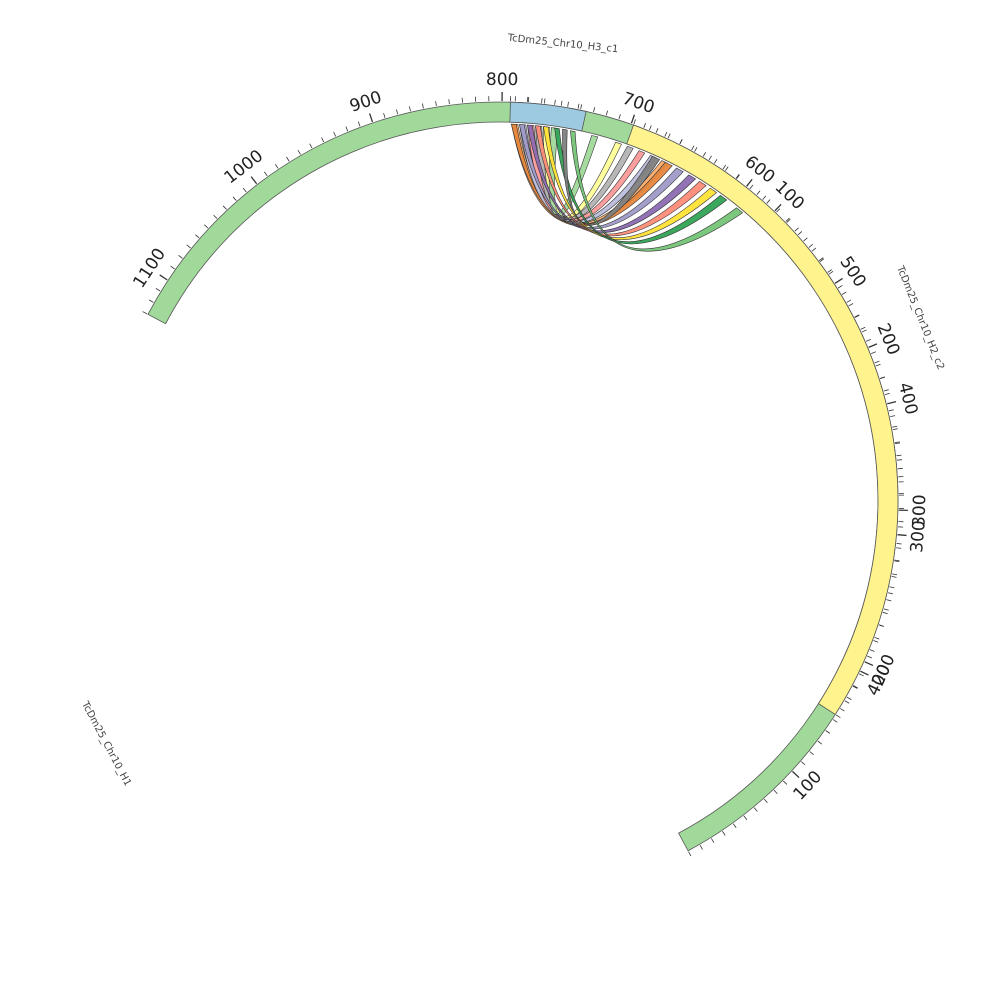 This screenshot has width=1000, height=1000. Describe the element at coordinates (852, 272) in the screenshot. I see `tick-label: 500` at that location.